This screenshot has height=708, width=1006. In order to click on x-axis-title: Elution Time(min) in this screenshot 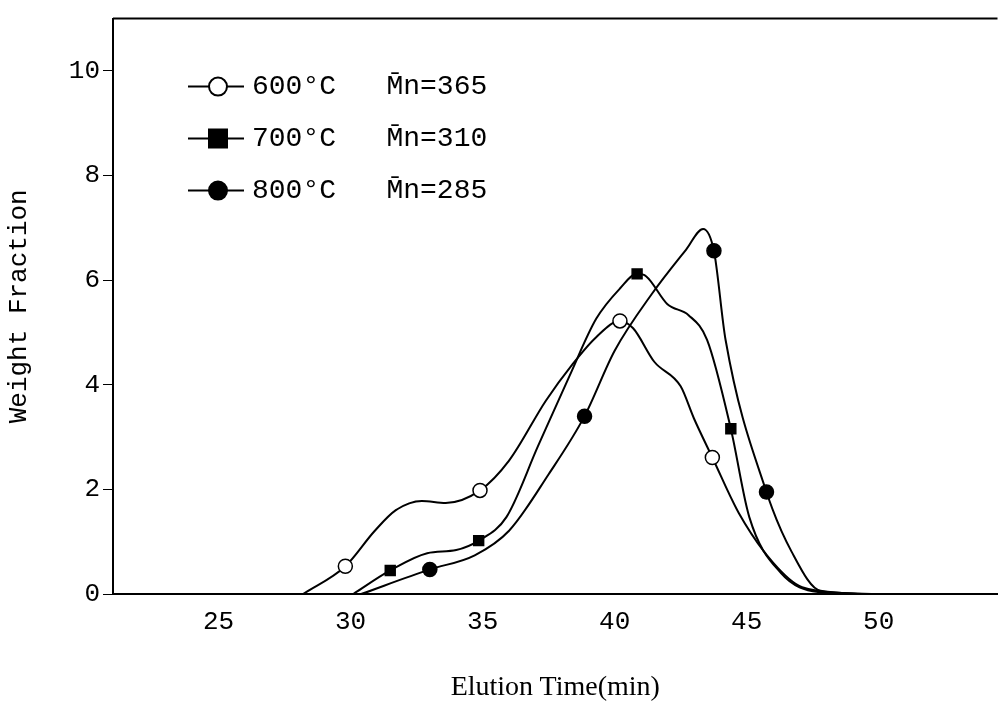, I will do `click(555, 685)`.